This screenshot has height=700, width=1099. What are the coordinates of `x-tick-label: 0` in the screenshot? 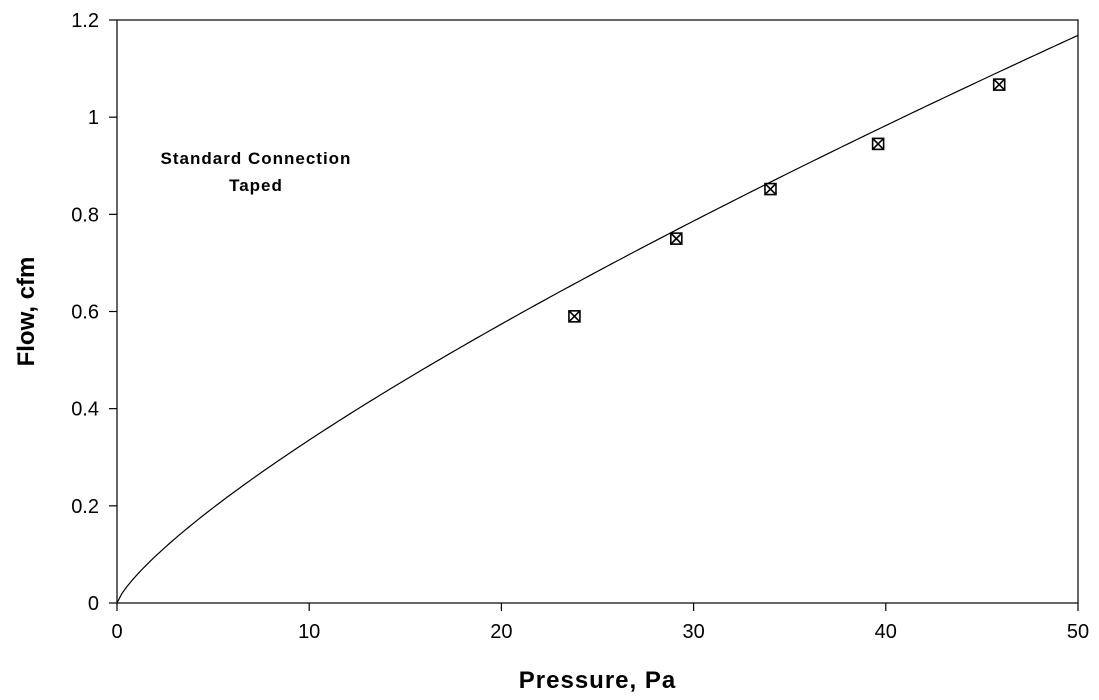 It's located at (116, 632).